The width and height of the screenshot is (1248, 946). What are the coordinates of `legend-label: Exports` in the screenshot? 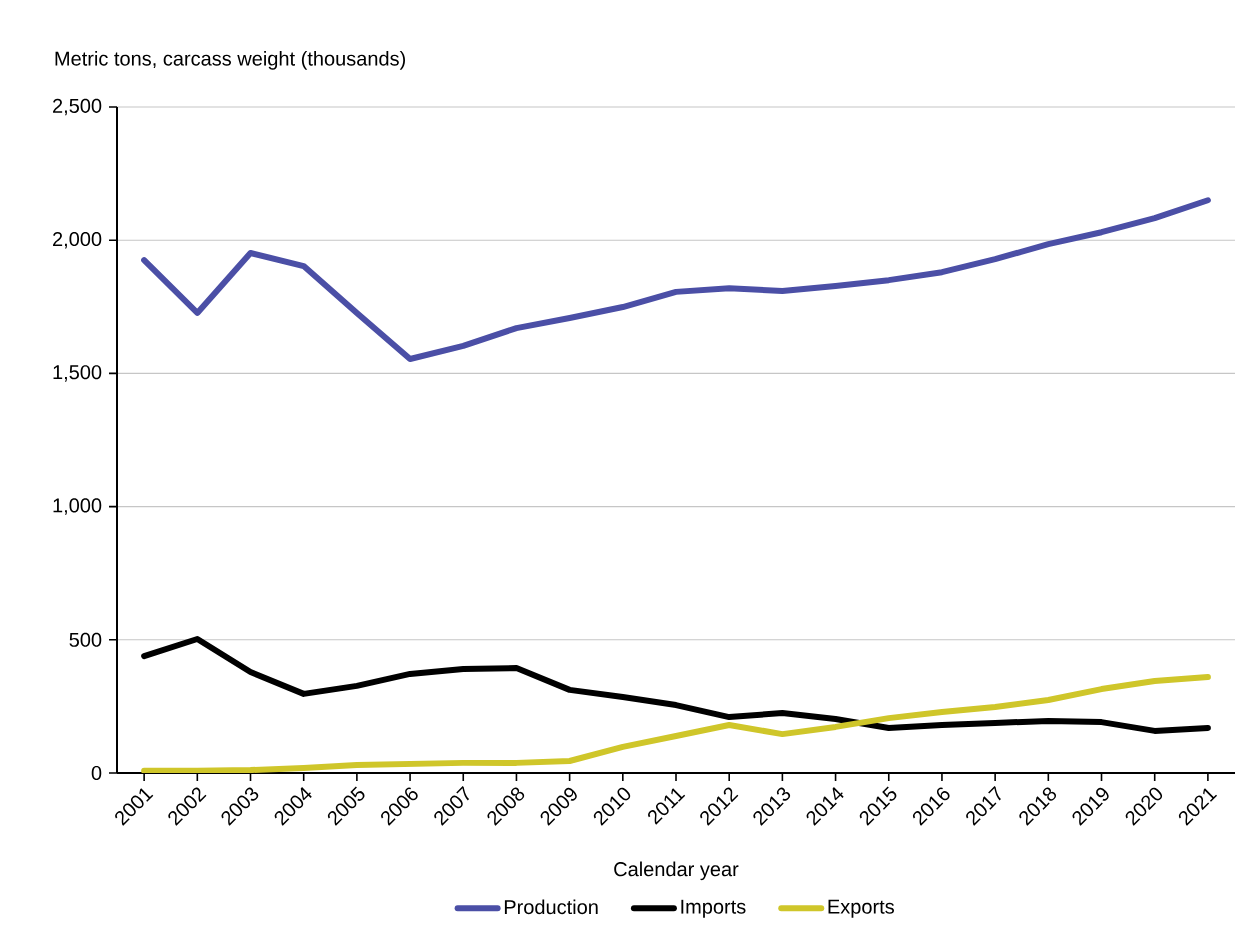 It's located at (861, 908).